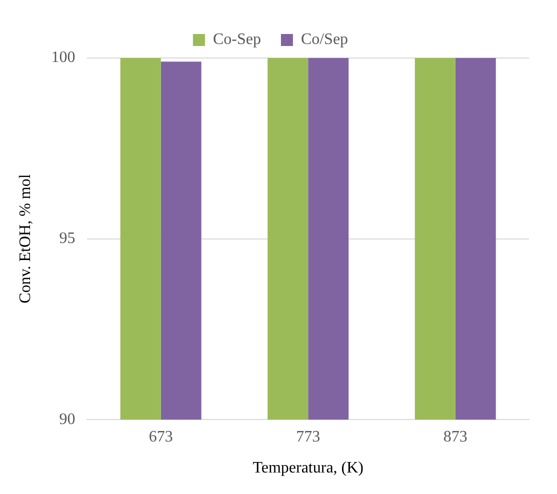 This screenshot has width=557, height=494. What do you see at coordinates (324, 39) in the screenshot?
I see `legend-label: Co/Sep` at bounding box center [324, 39].